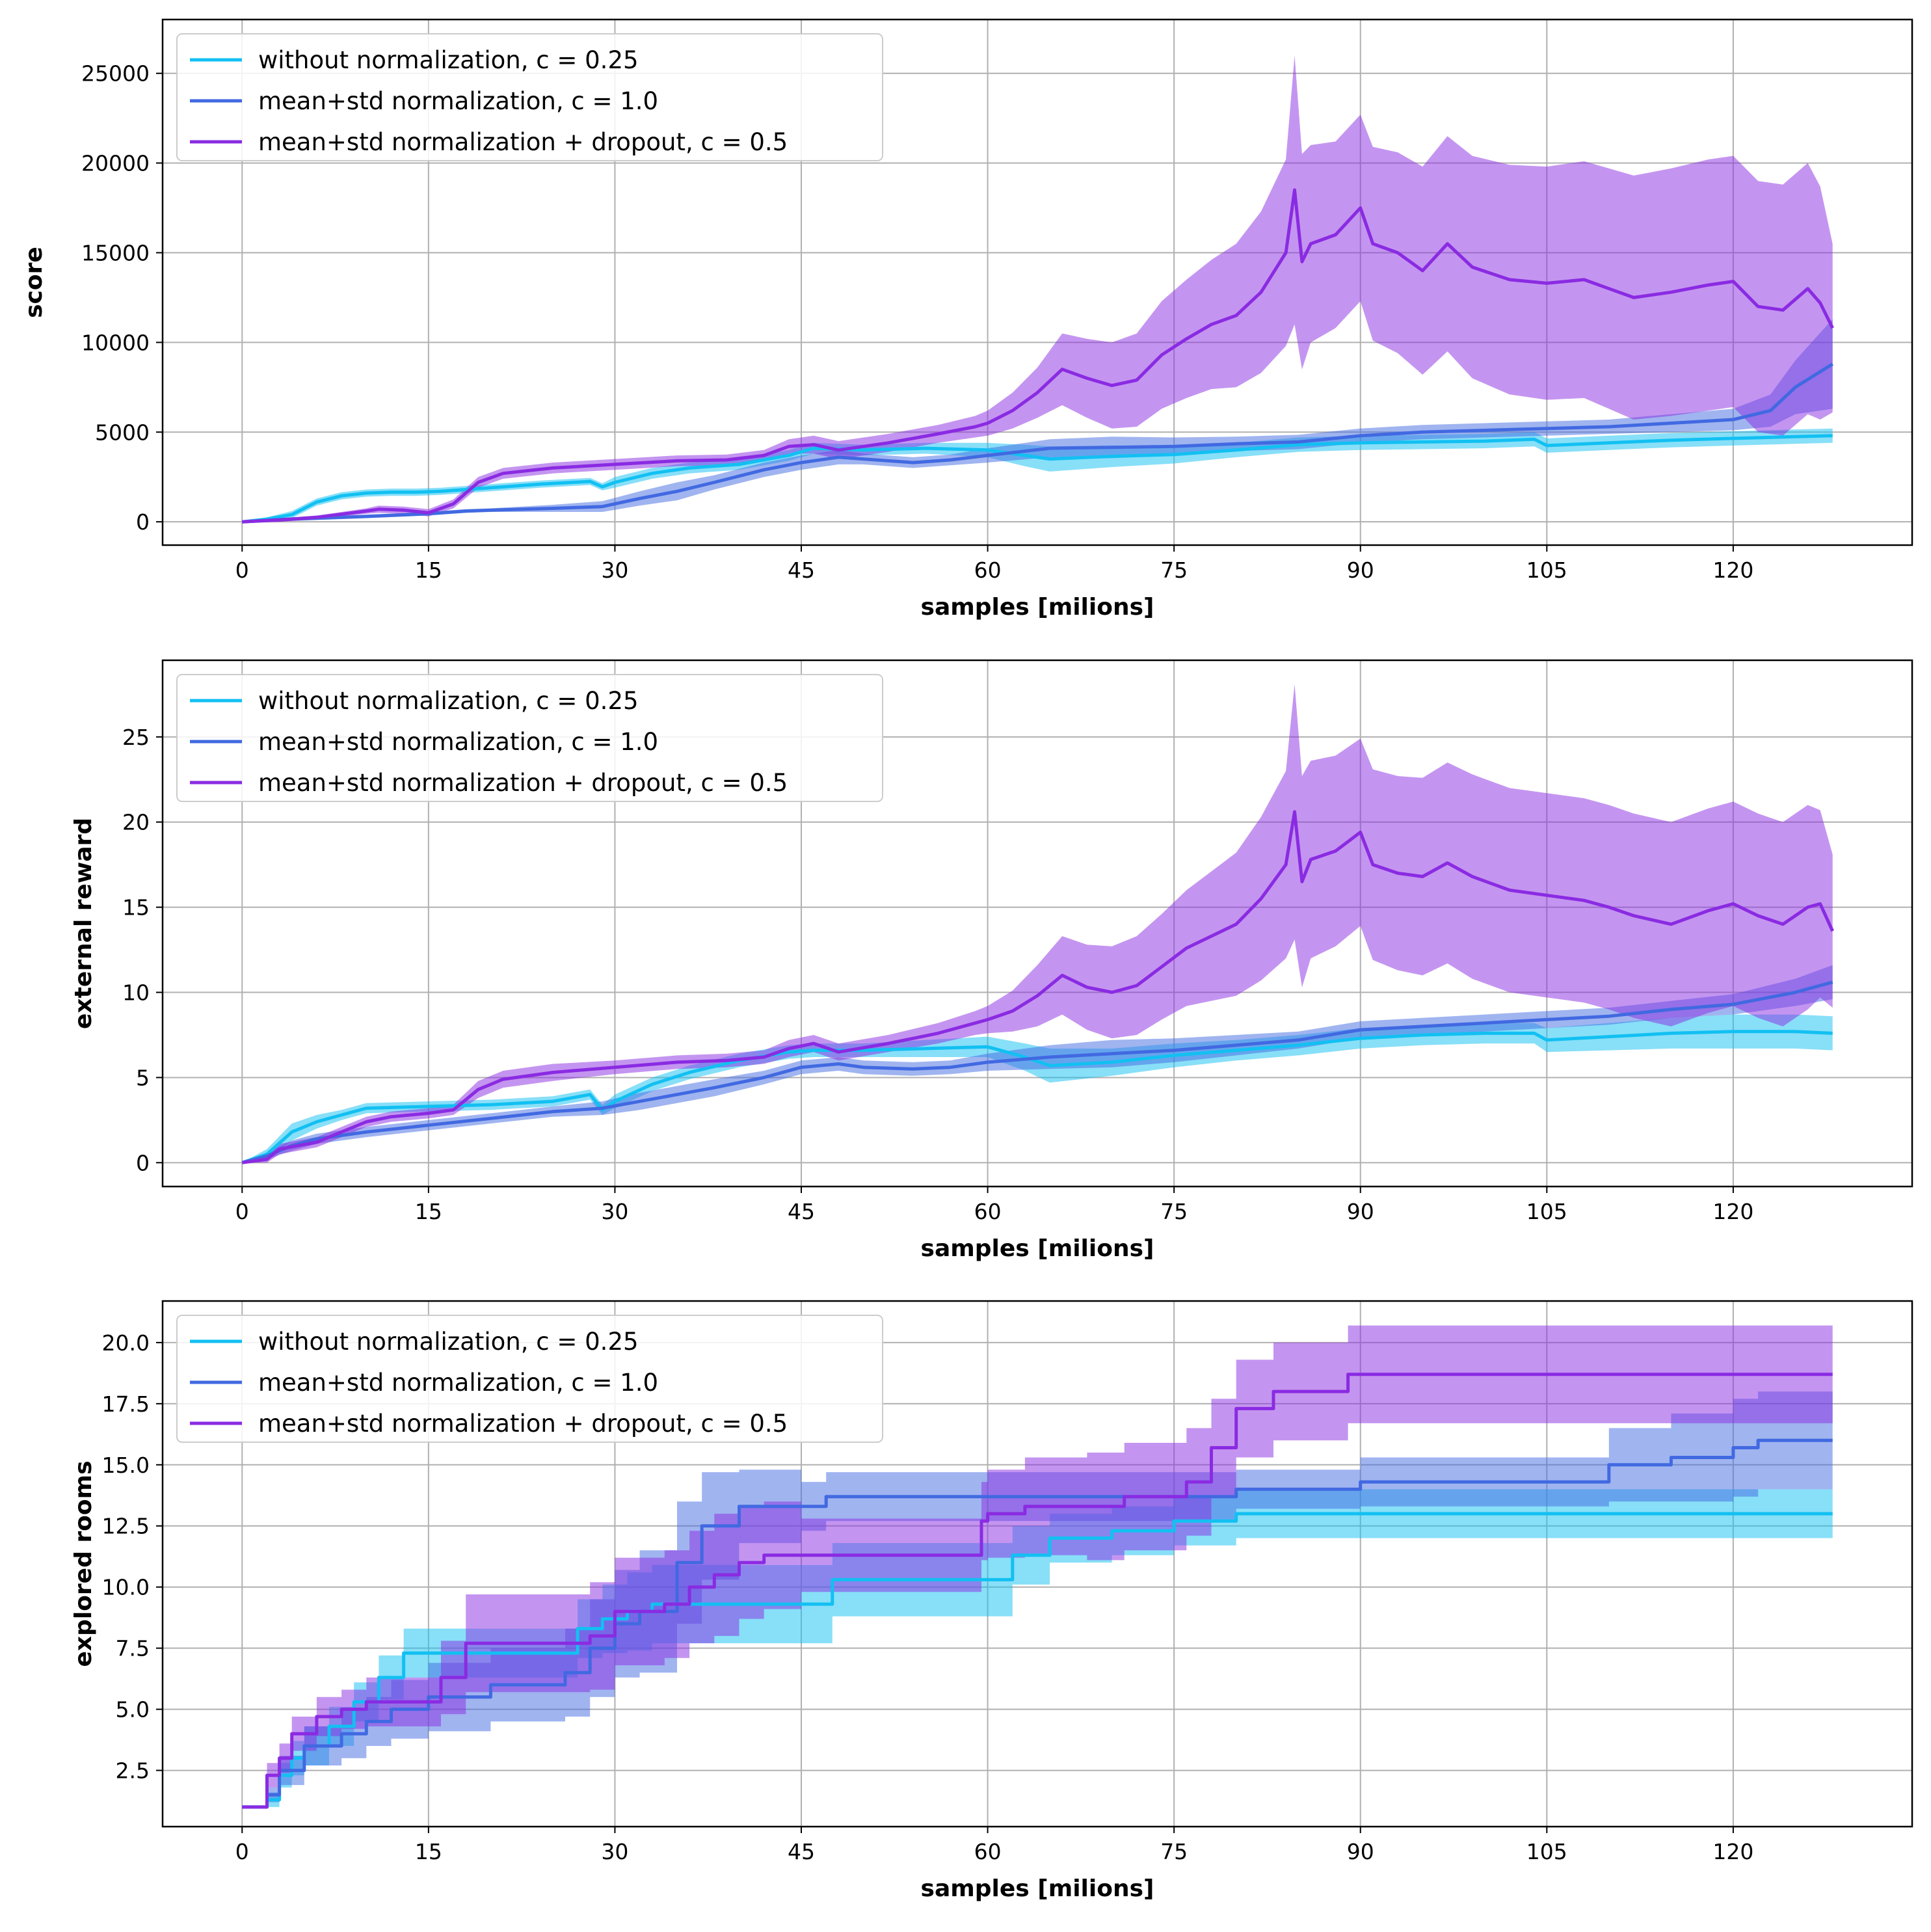 This screenshot has height=1932, width=1931. I want to click on y-tick-label: 12.5, so click(126, 1526).